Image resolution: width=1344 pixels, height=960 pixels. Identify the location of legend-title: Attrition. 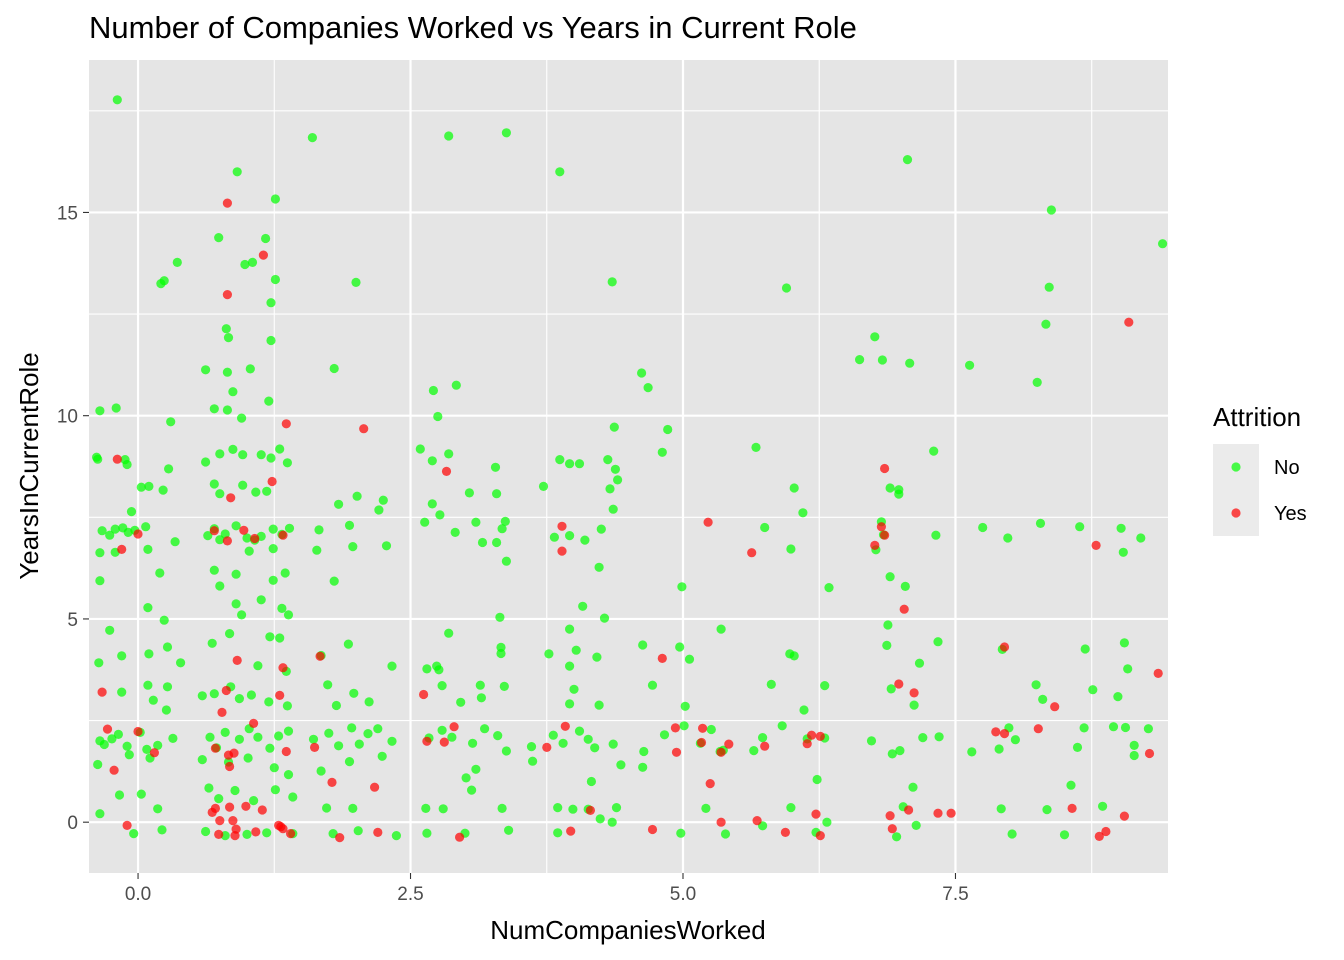
(1257, 417).